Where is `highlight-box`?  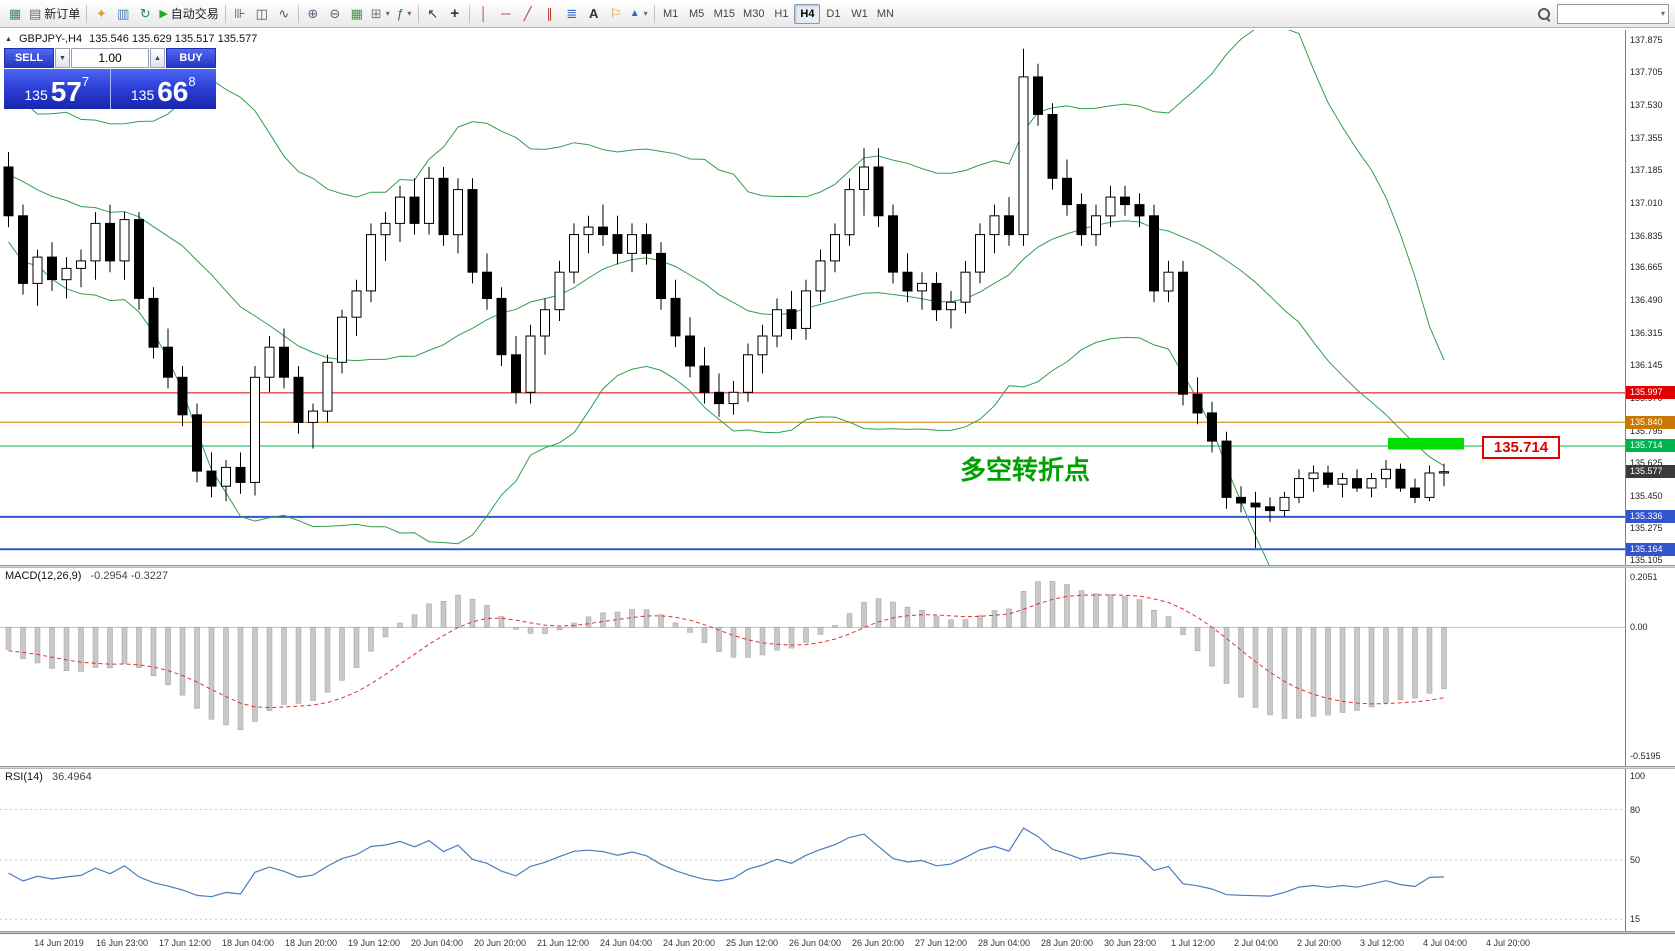 highlight-box is located at coordinates (1426, 443).